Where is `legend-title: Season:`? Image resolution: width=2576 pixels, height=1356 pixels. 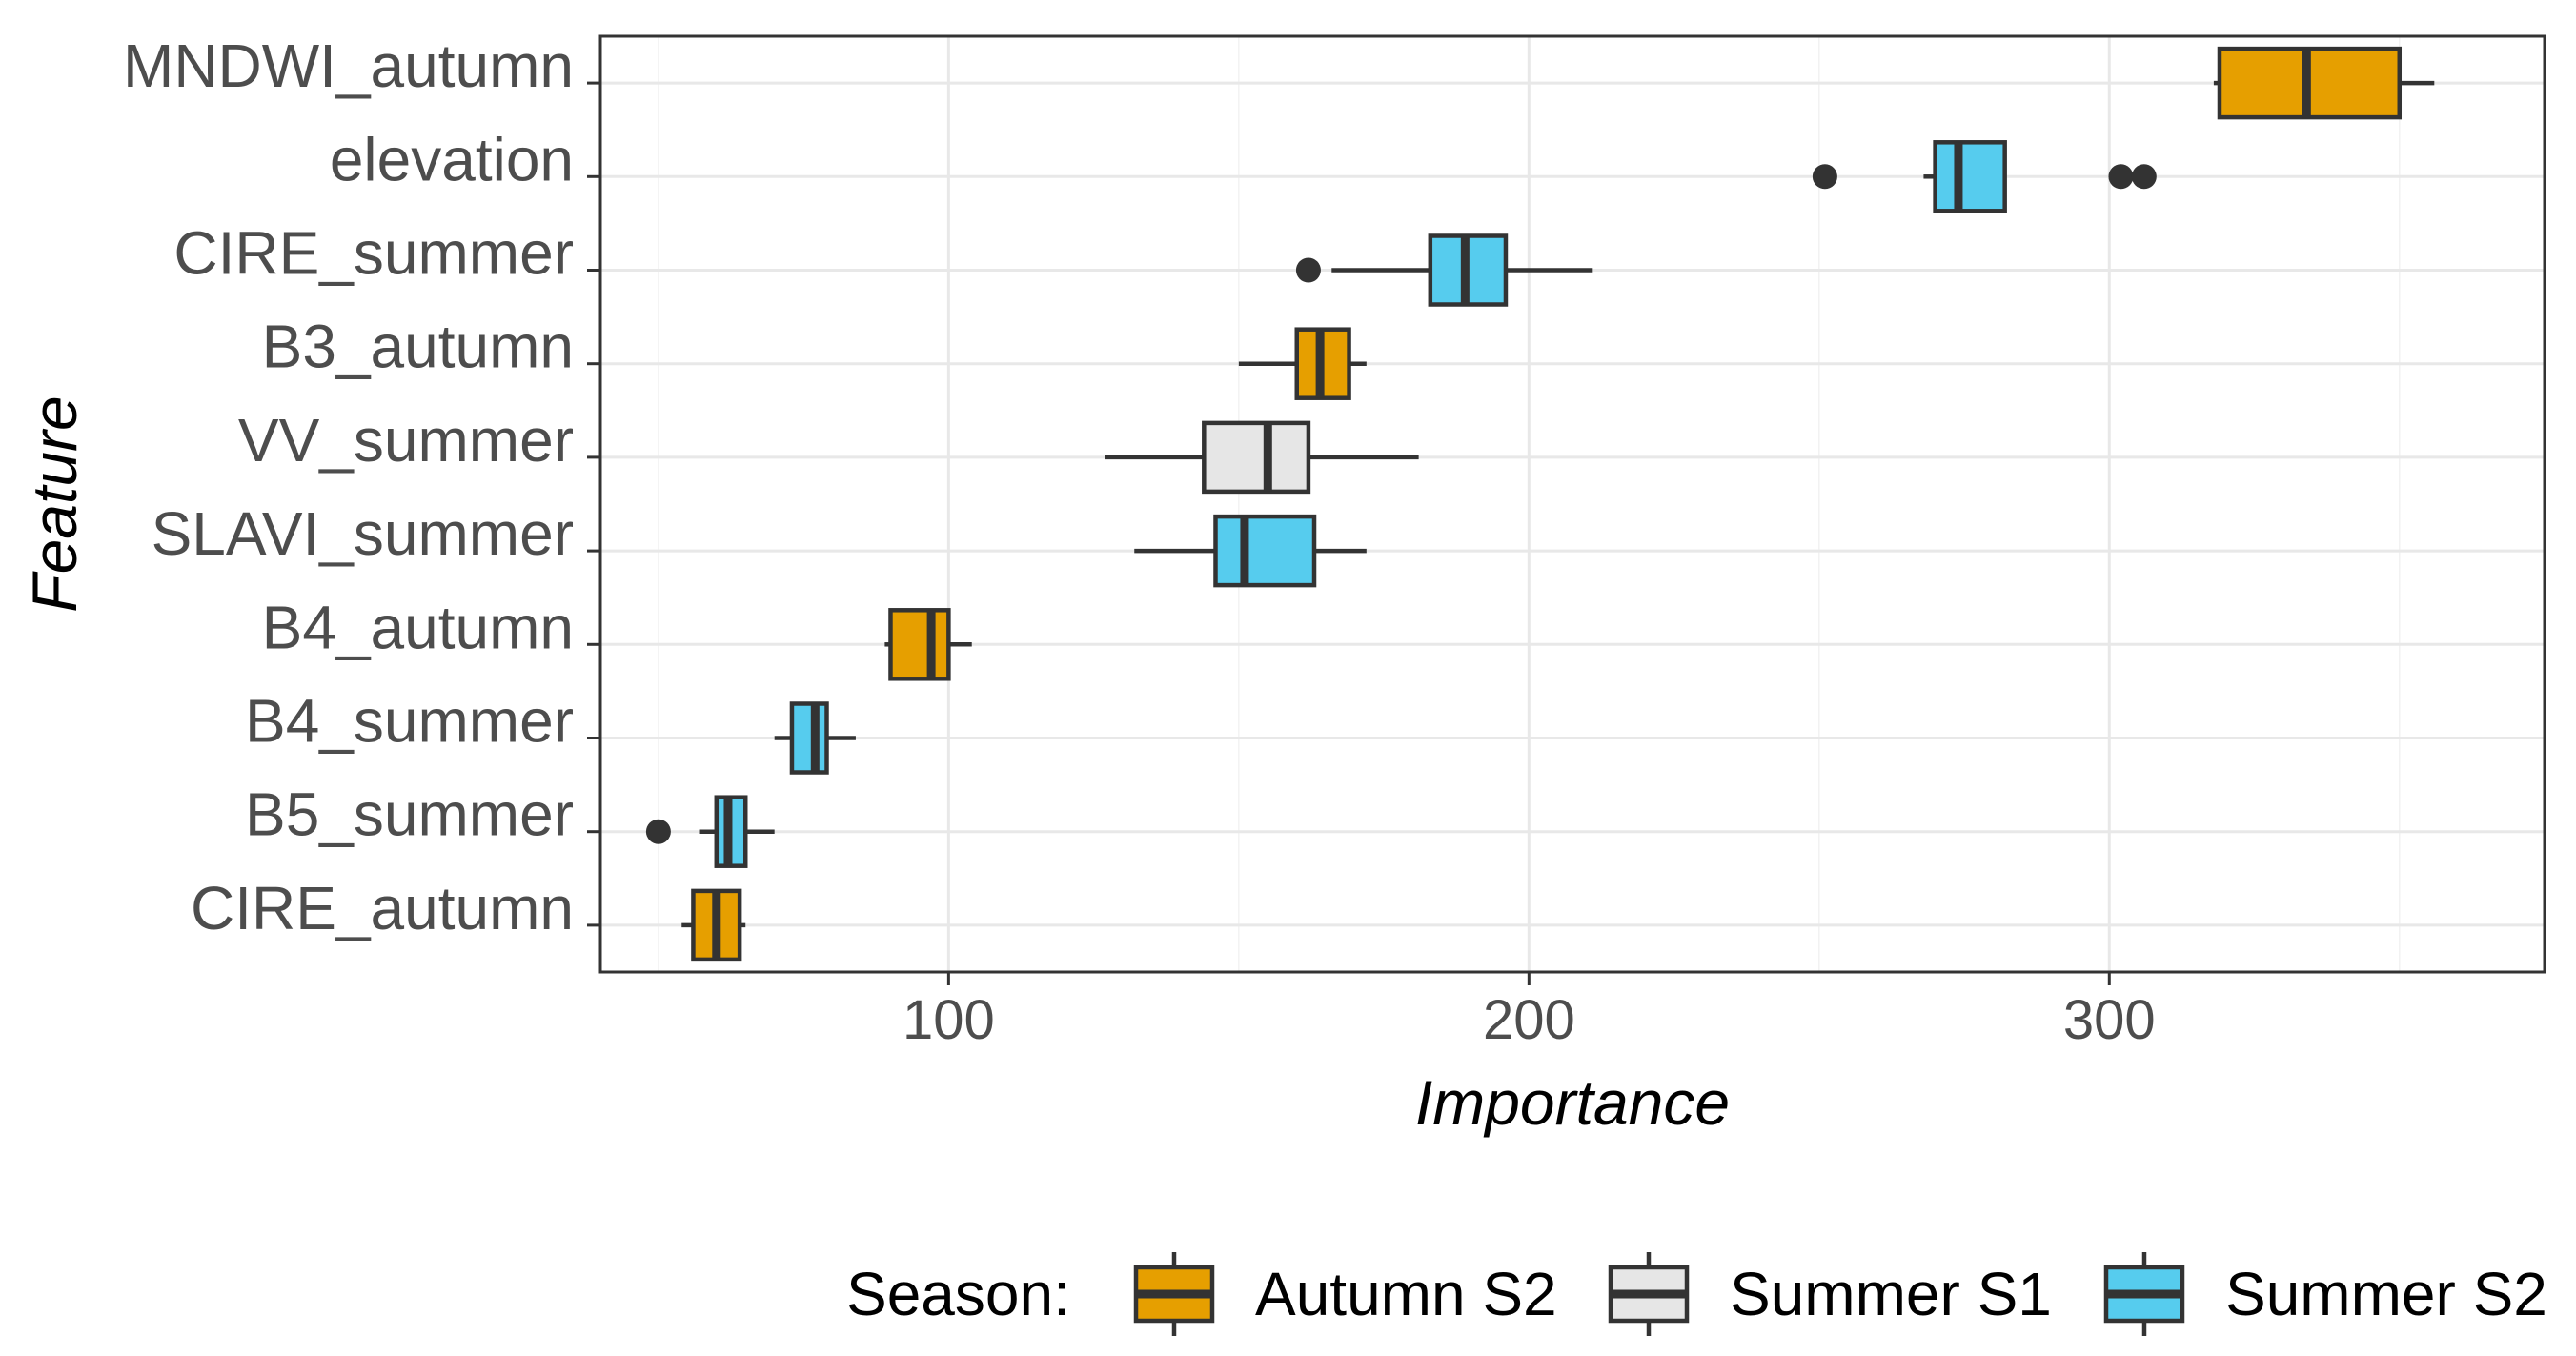 legend-title: Season: is located at coordinates (958, 1294).